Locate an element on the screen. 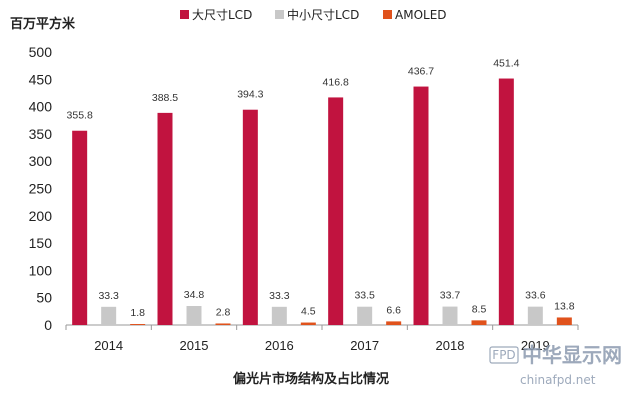 This screenshot has width=623, height=401. legend-label-amoled: AMOLED is located at coordinates (421, 15).